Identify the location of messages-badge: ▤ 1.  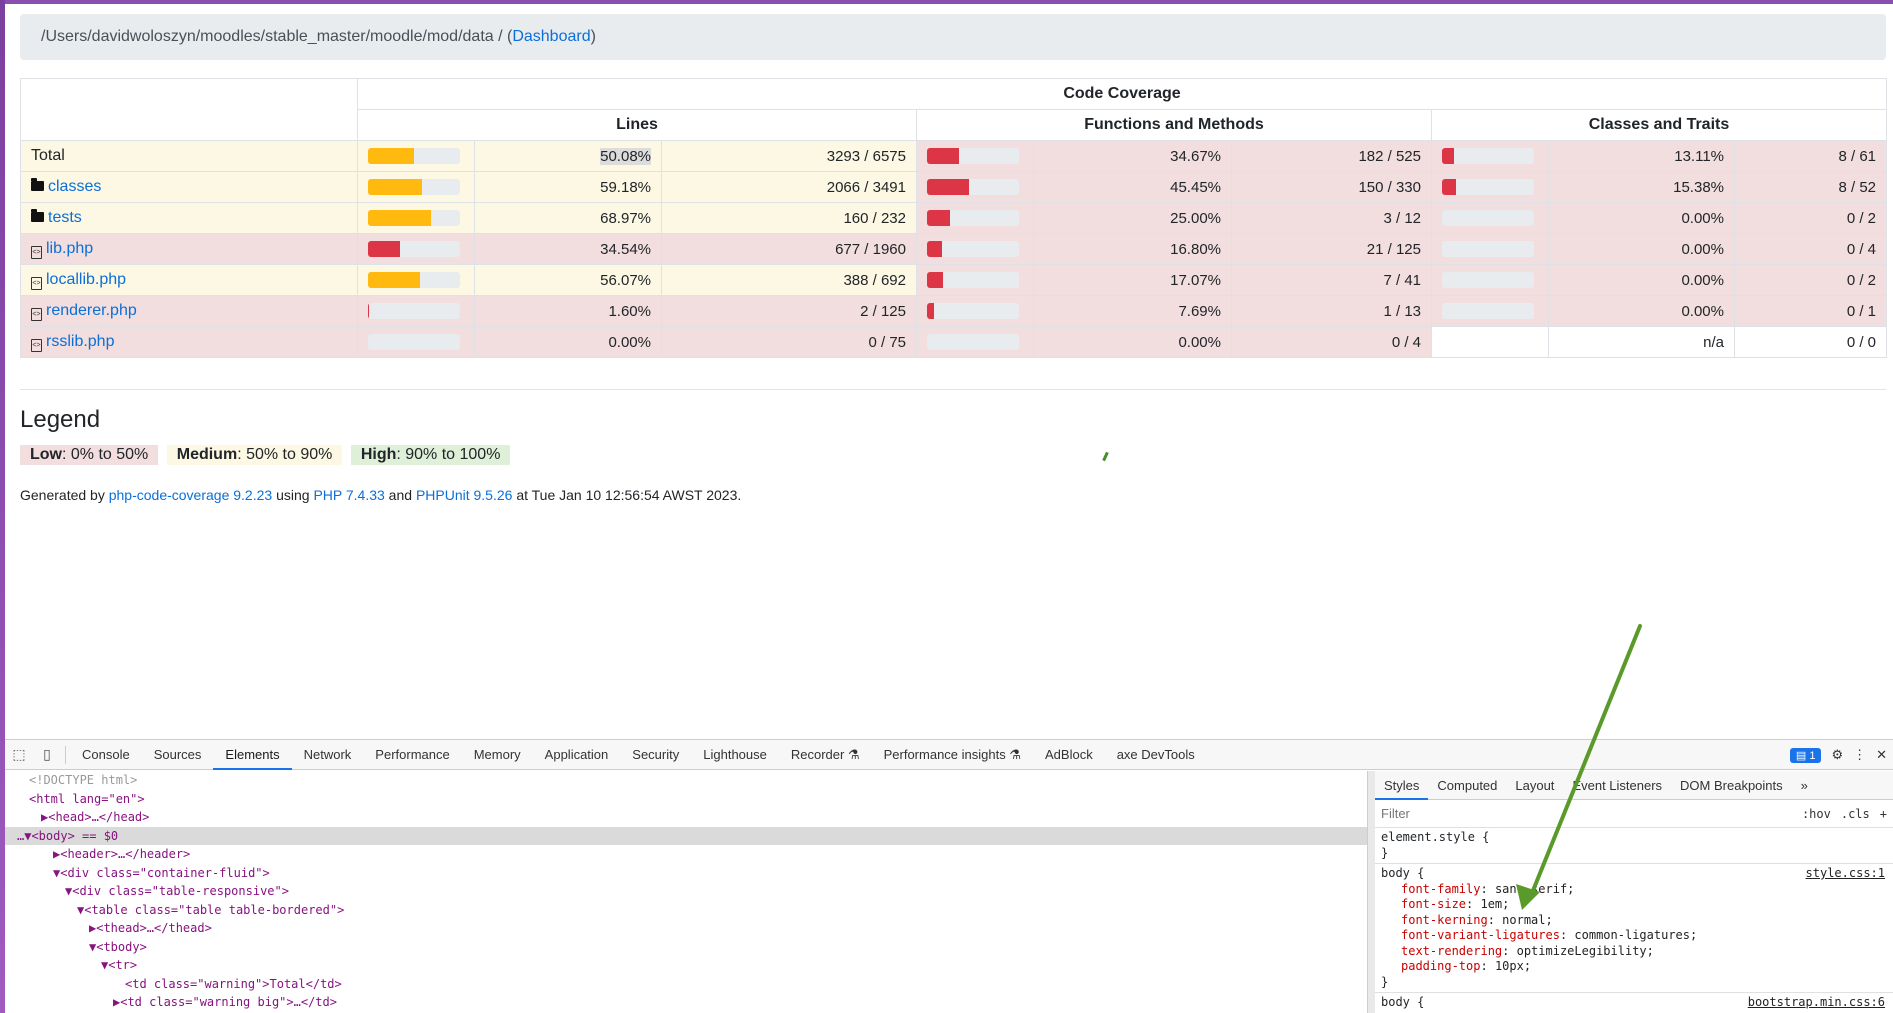
(1805, 755).